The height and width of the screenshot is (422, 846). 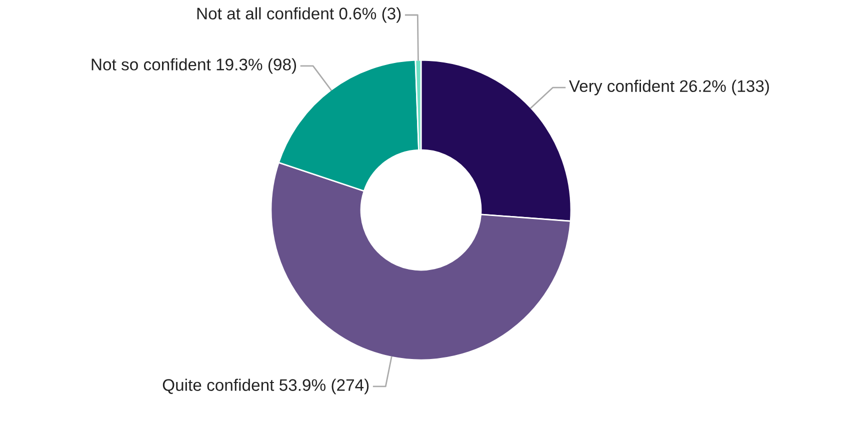 I want to click on slice-label: Very confident 26.2% (133), so click(x=668, y=88).